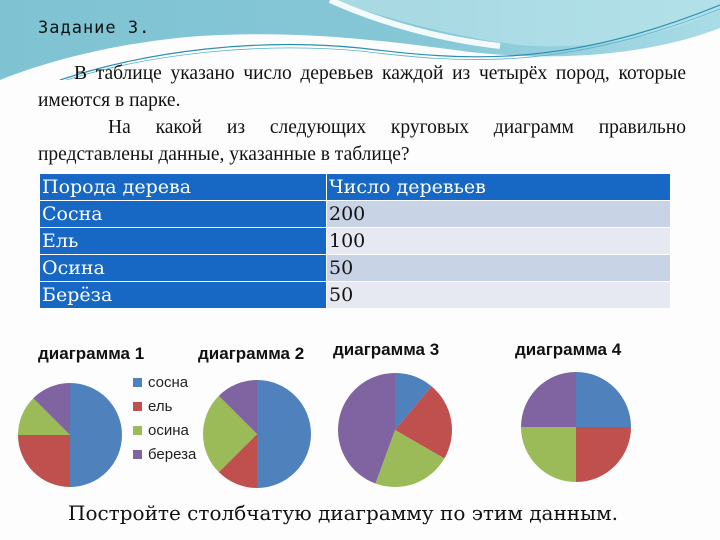 Image resolution: width=720 pixels, height=540 pixels. Describe the element at coordinates (168, 430) in the screenshot. I see `legend-label: осина` at that location.